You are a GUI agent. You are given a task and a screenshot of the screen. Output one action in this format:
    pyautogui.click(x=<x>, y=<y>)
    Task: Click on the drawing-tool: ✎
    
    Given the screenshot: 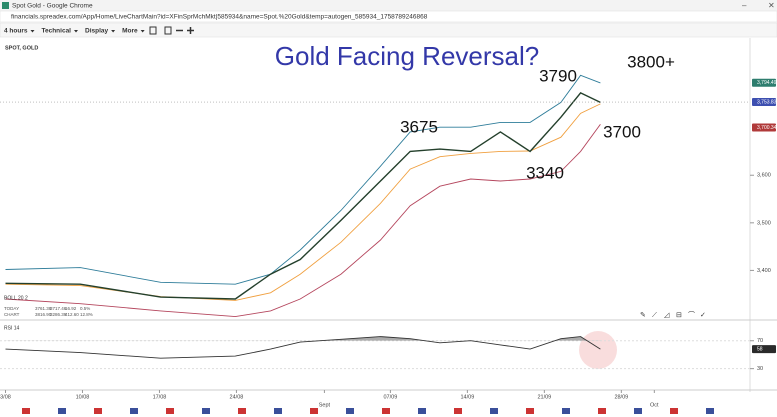 What is the action you would take?
    pyautogui.click(x=643, y=315)
    